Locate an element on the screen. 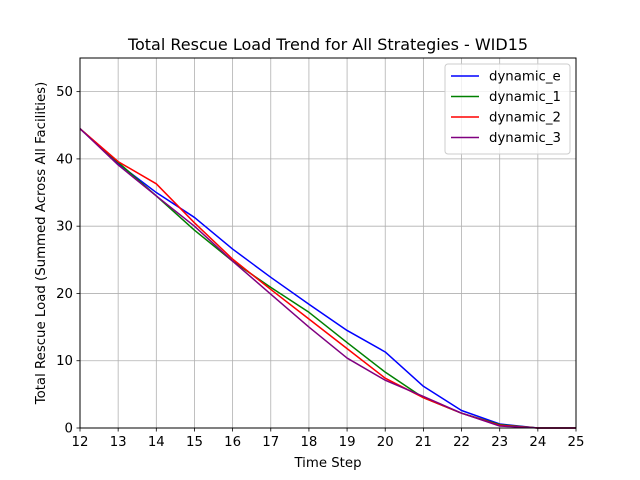  x-tick-label: 16 is located at coordinates (232, 442).